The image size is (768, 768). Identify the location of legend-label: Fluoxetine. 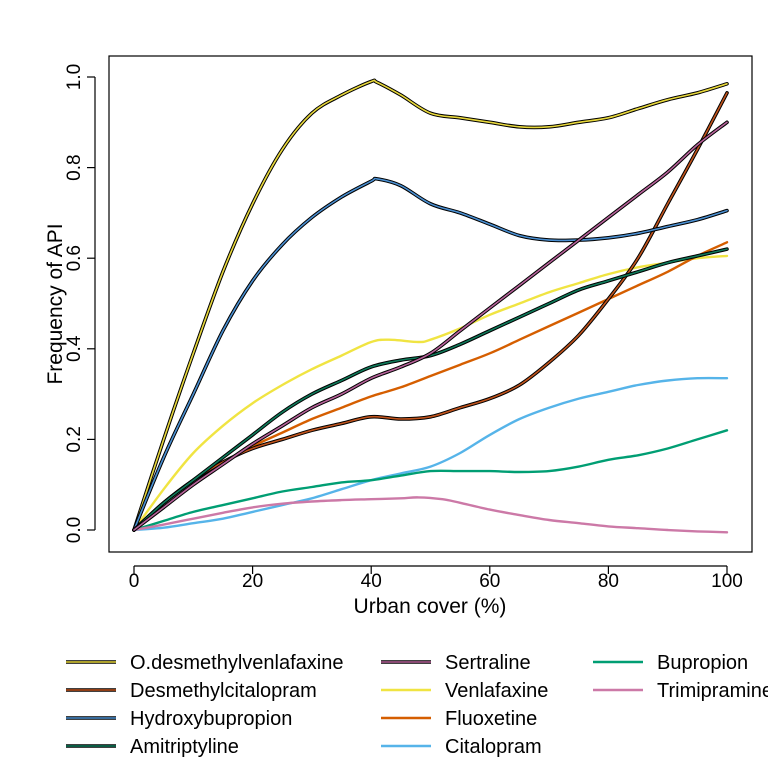
(491, 719).